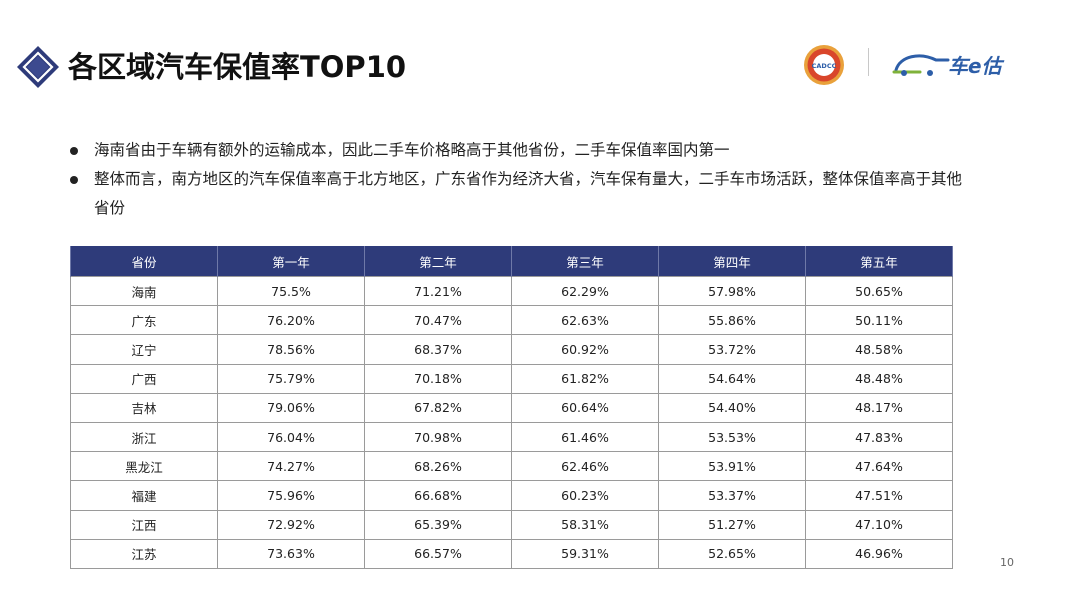 The width and height of the screenshot is (1080, 608). I want to click on cell-value: 75.5%, so click(291, 291).